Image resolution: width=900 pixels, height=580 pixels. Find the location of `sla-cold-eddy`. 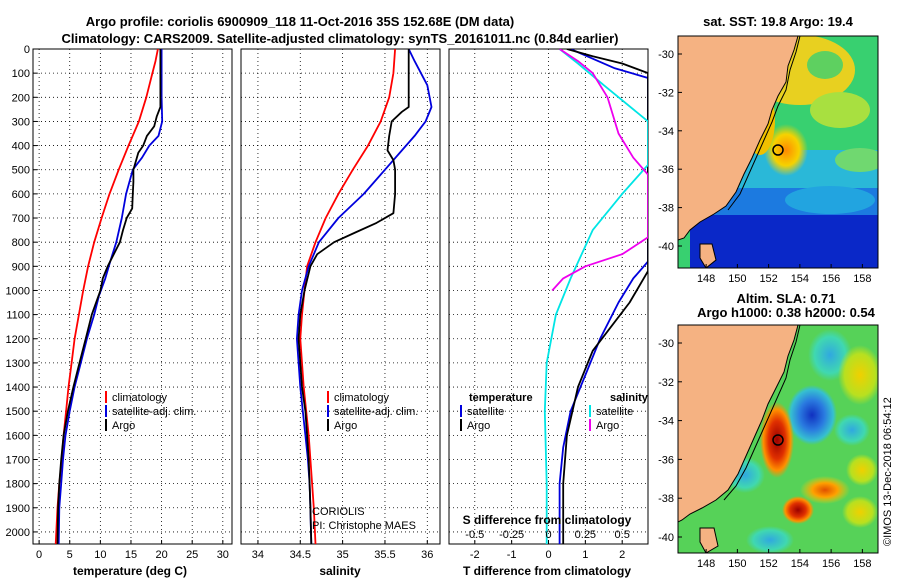

sla-cold-eddy is located at coordinates (812, 415).